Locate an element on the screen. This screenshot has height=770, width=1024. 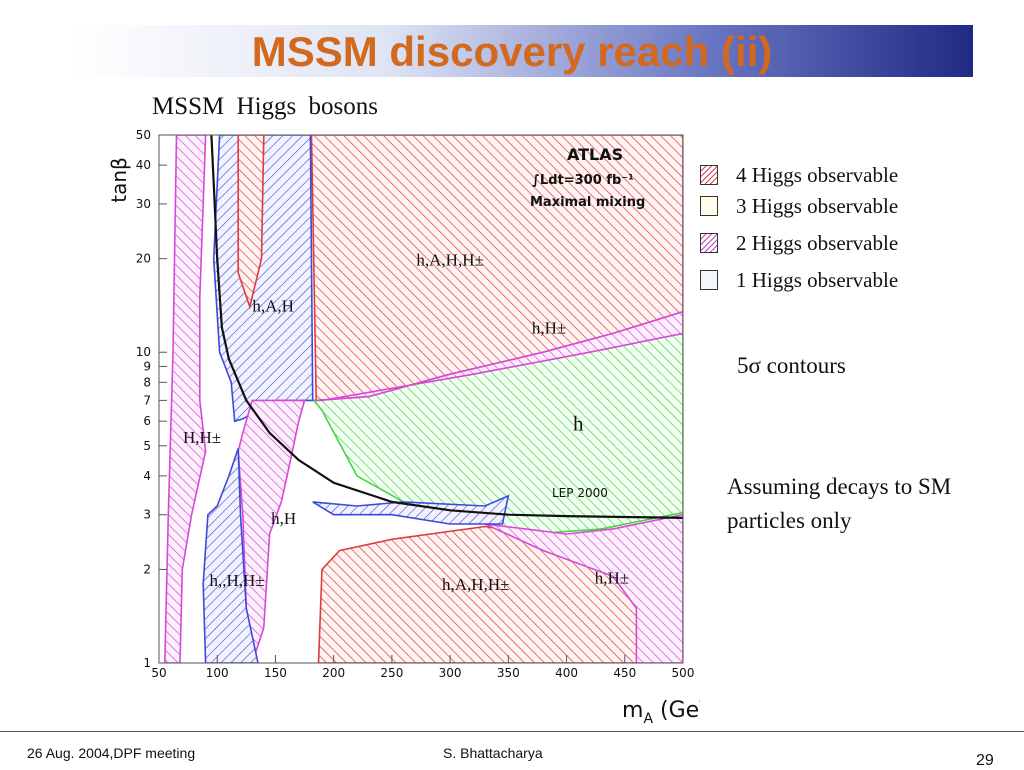
y-axis-label: tanβ is located at coordinates (119, 180).